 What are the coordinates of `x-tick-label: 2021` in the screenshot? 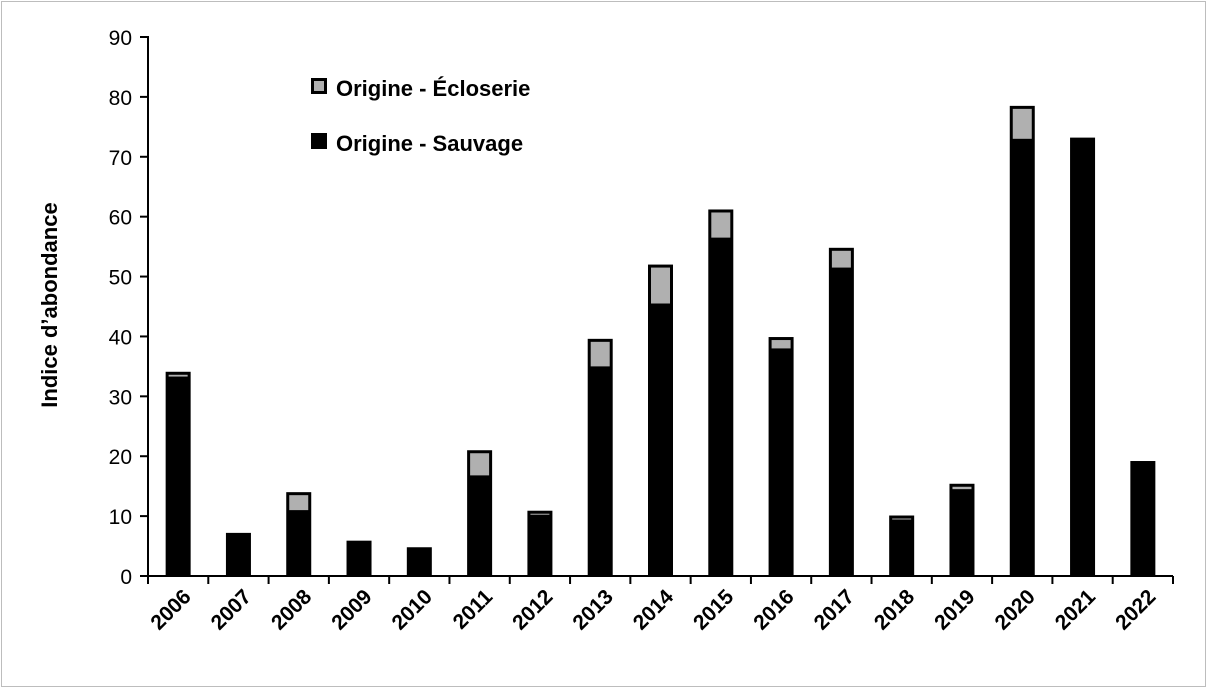 It's located at (1076, 610).